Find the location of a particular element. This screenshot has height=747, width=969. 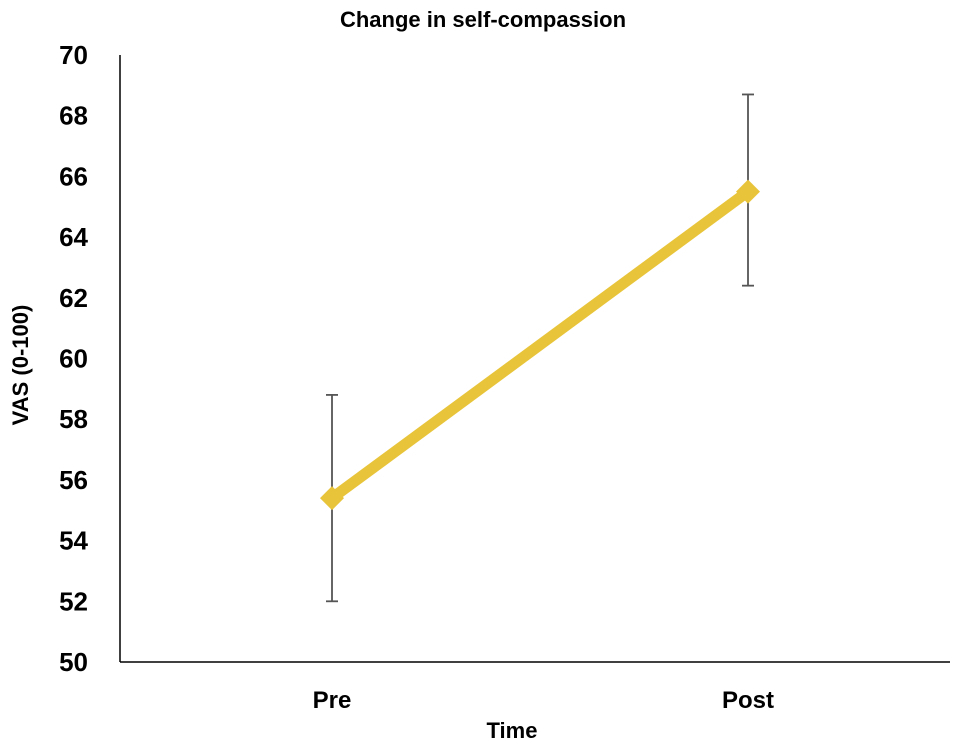

y-tick-label: 56 is located at coordinates (73, 480).